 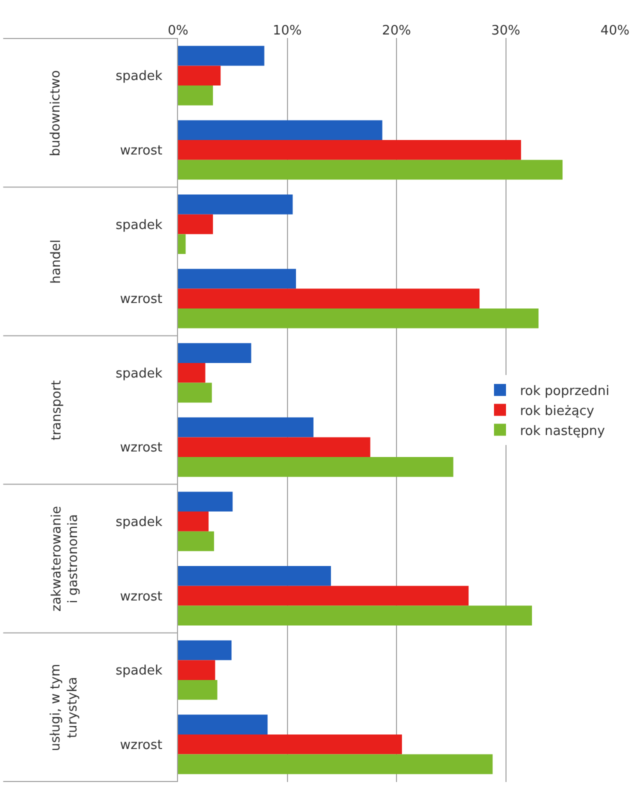 What do you see at coordinates (65, 559) in the screenshot?
I see `text: zakwaterowanie i gastronomia` at bounding box center [65, 559].